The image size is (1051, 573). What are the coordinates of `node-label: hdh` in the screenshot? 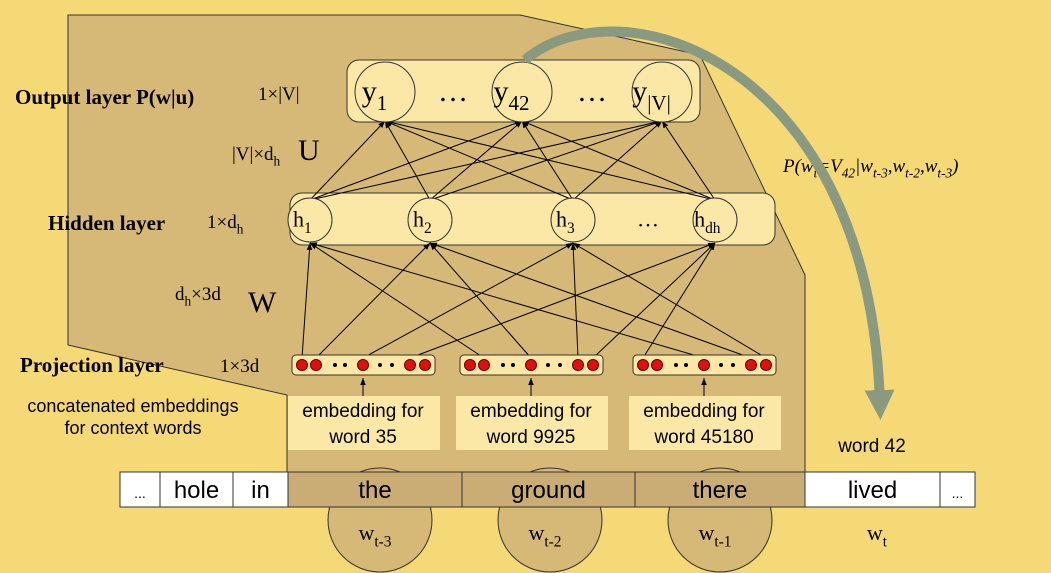 It's located at (707, 222).